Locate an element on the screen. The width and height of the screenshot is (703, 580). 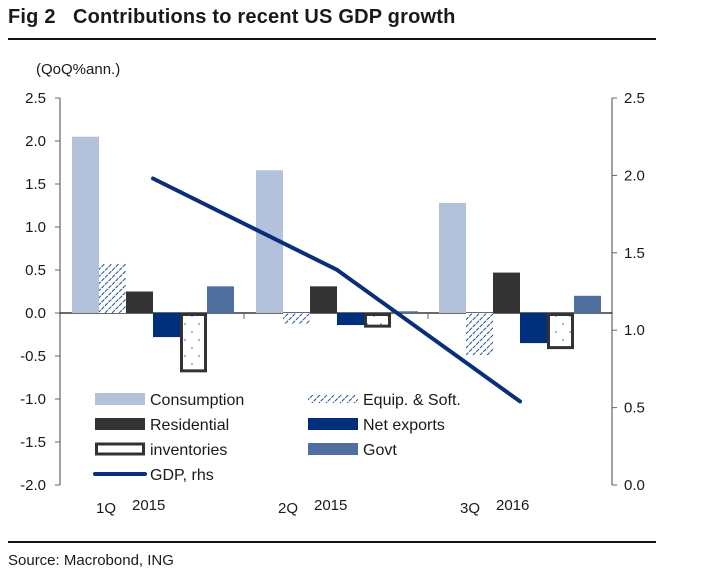
left-axis-tick-label: -1.5 is located at coordinates (33, 442).